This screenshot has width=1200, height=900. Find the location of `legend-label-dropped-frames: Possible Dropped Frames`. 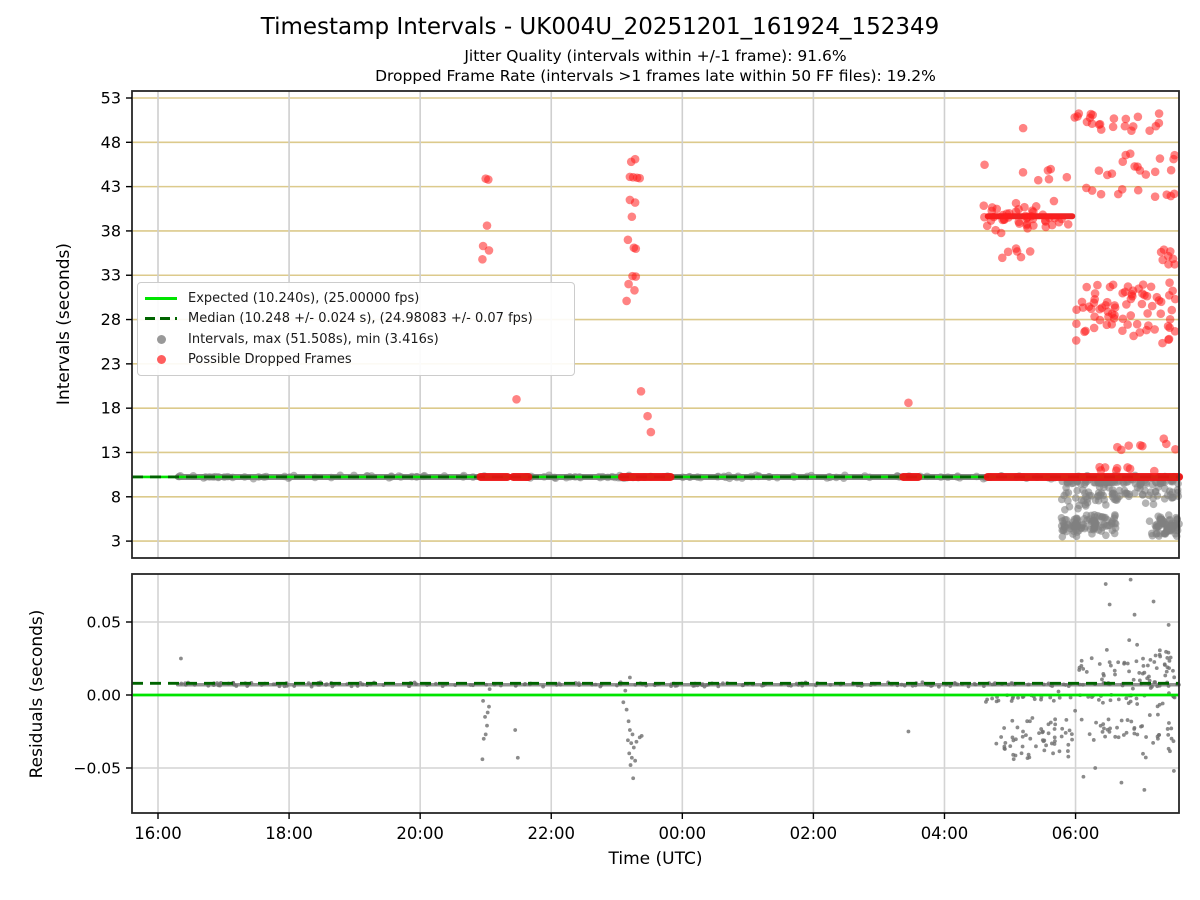

legend-label-dropped-frames: Possible Dropped Frames is located at coordinates (270, 360).